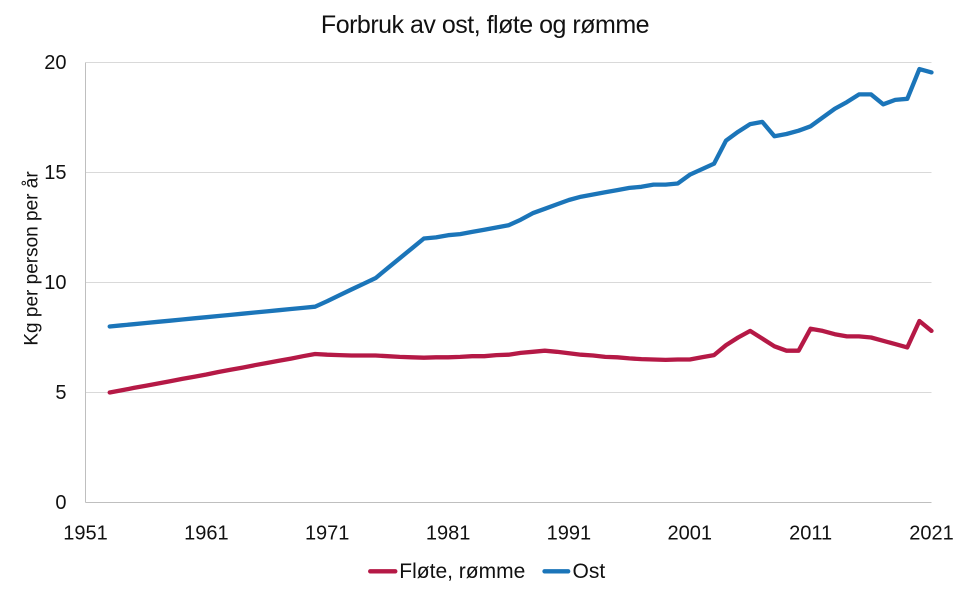 The width and height of the screenshot is (970, 597). Describe the element at coordinates (60, 503) in the screenshot. I see `svg-text: 0` at that location.